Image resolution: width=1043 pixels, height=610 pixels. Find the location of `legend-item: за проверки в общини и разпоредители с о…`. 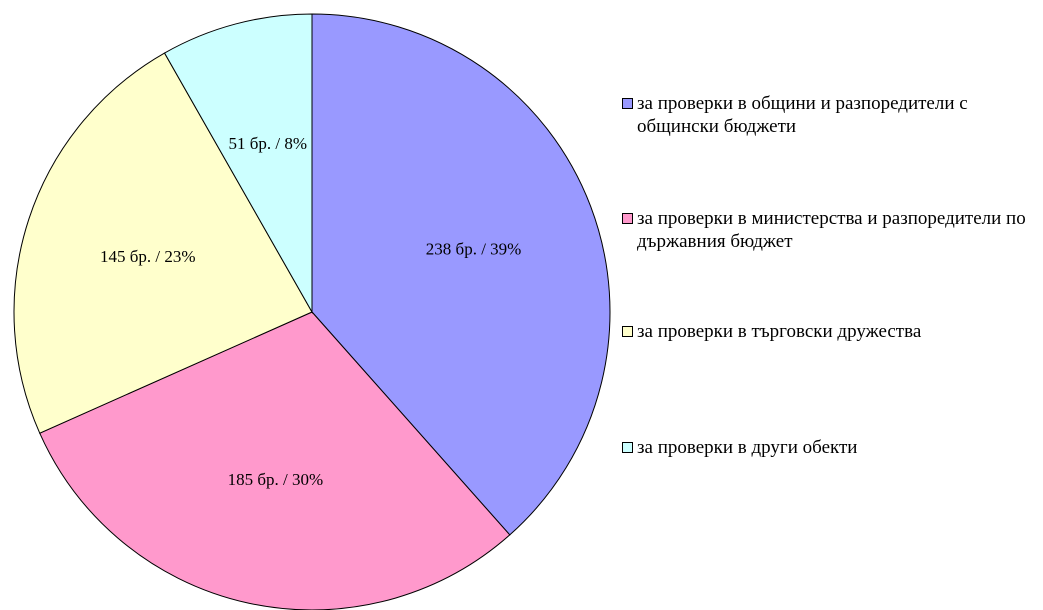

legend-item: за проверки в общини и разпоредители с о… is located at coordinates (825, 115).